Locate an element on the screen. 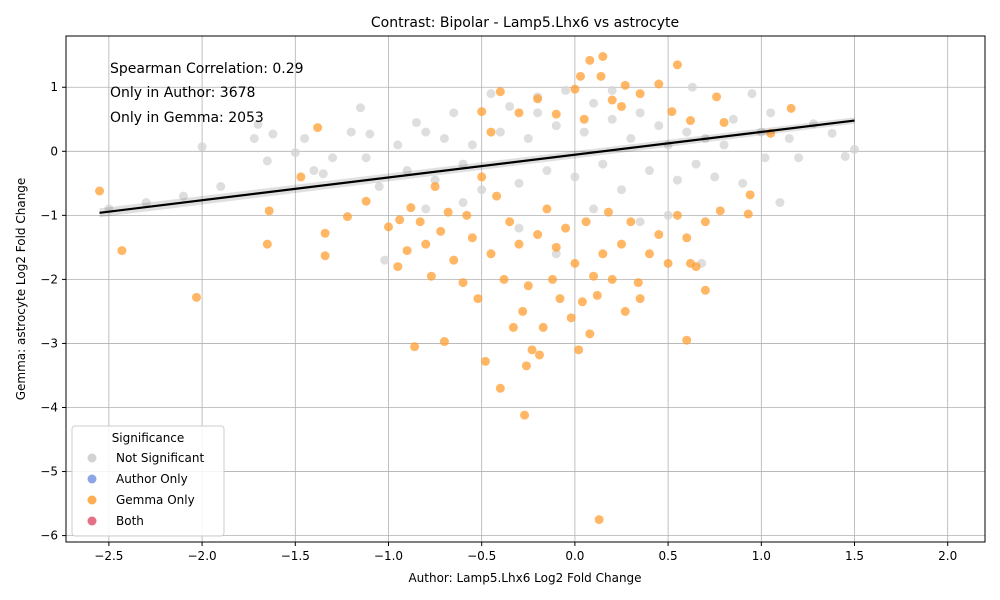  legend-label-author-only: Author Only is located at coordinates (152, 479).